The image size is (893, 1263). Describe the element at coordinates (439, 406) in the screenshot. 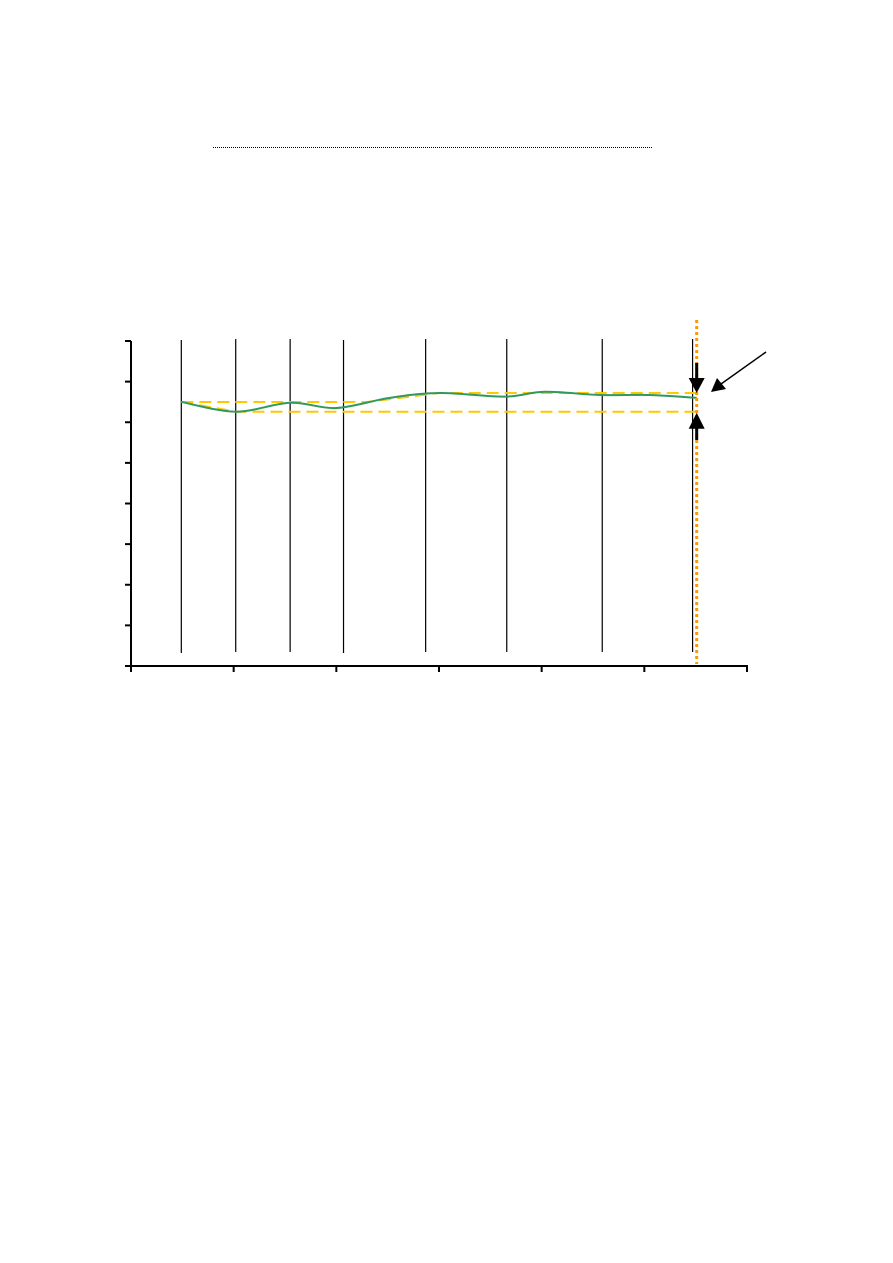

I see `envelope-lower-line` at that location.